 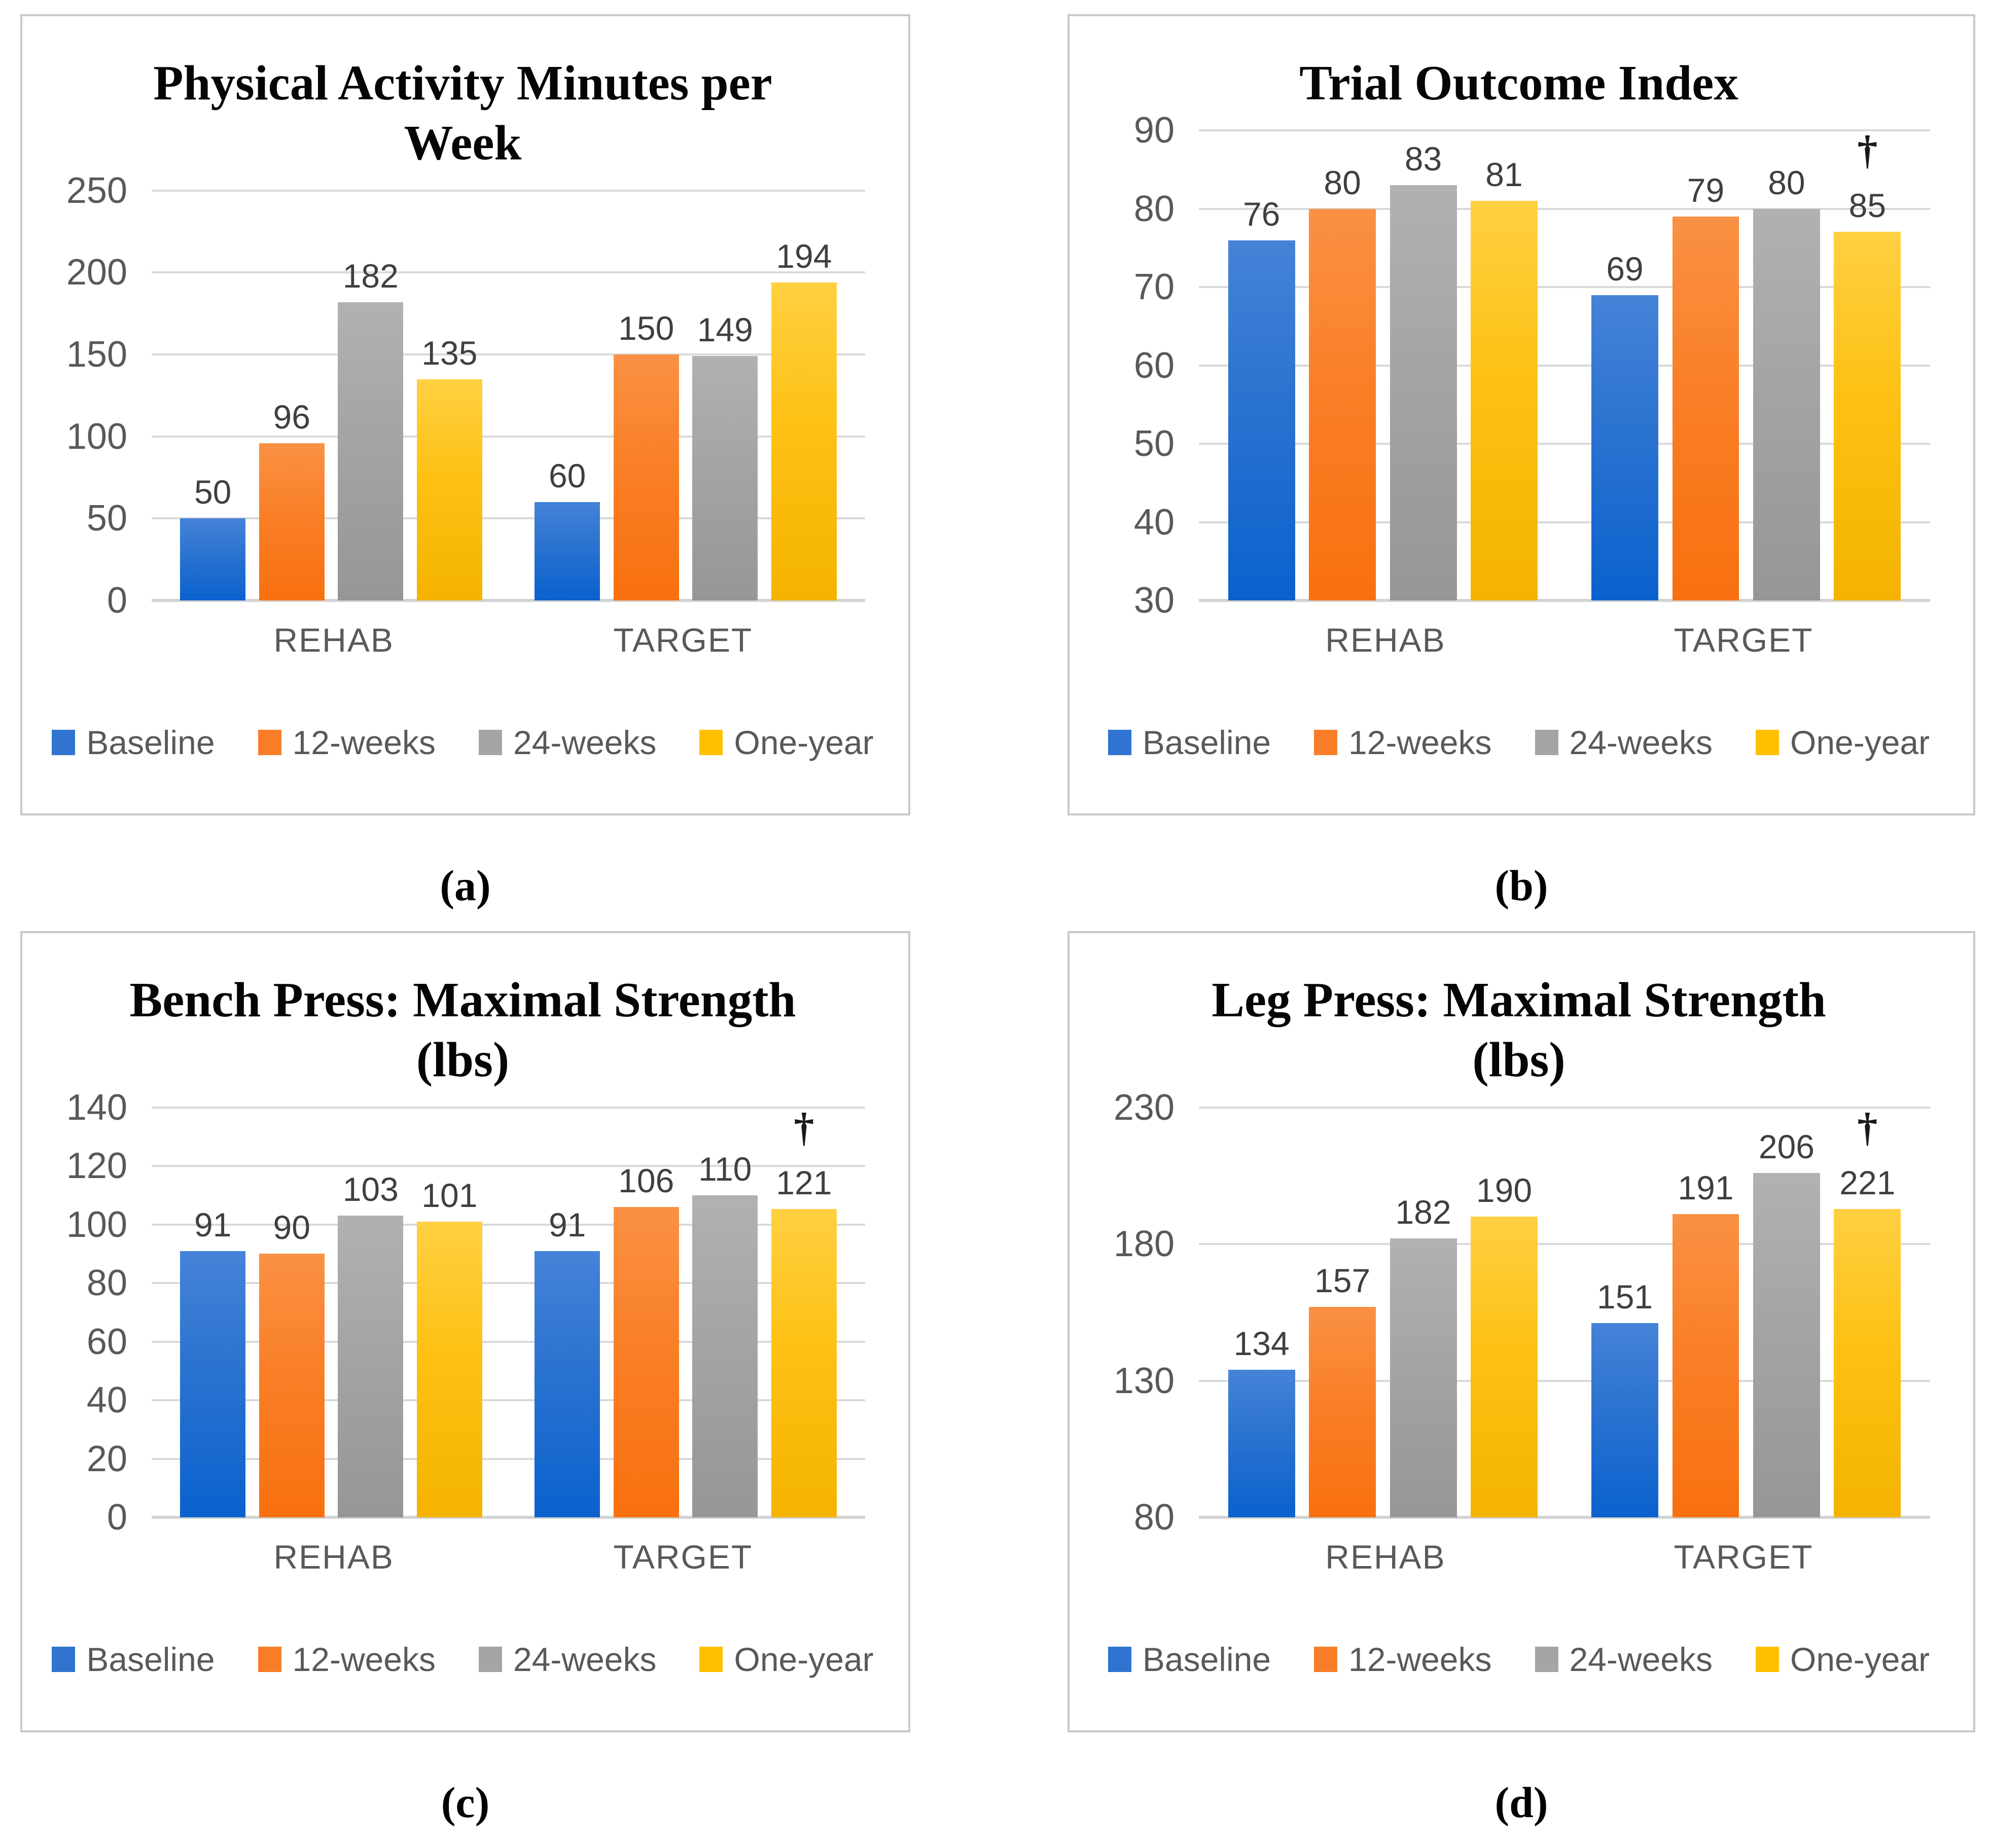 I want to click on chart-title-line: Trial Outcome Index, so click(x=1518, y=83).